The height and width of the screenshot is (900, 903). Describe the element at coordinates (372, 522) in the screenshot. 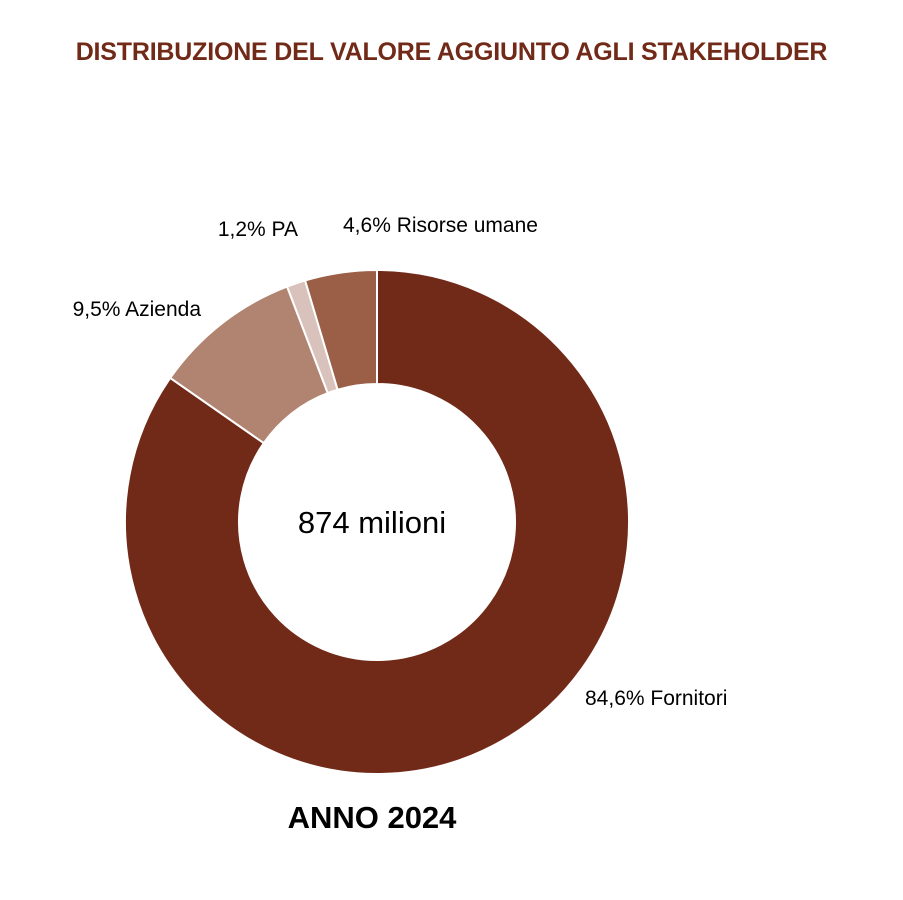

I see `center-total-label: 874 milioni` at that location.